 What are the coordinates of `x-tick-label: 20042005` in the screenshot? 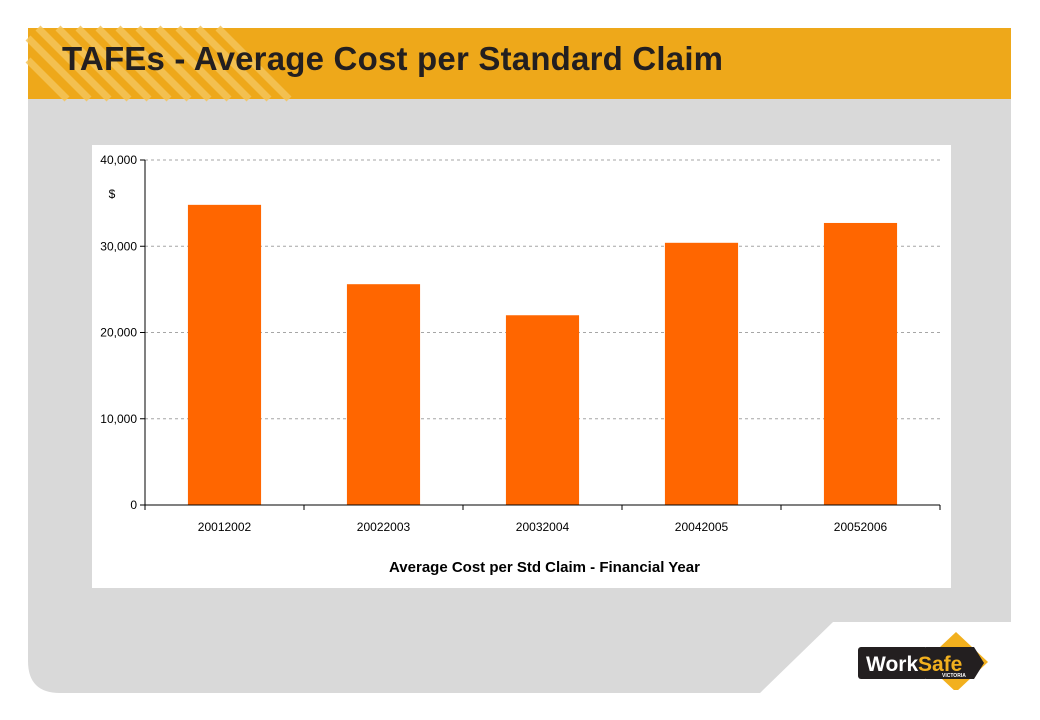 It's located at (702, 527).